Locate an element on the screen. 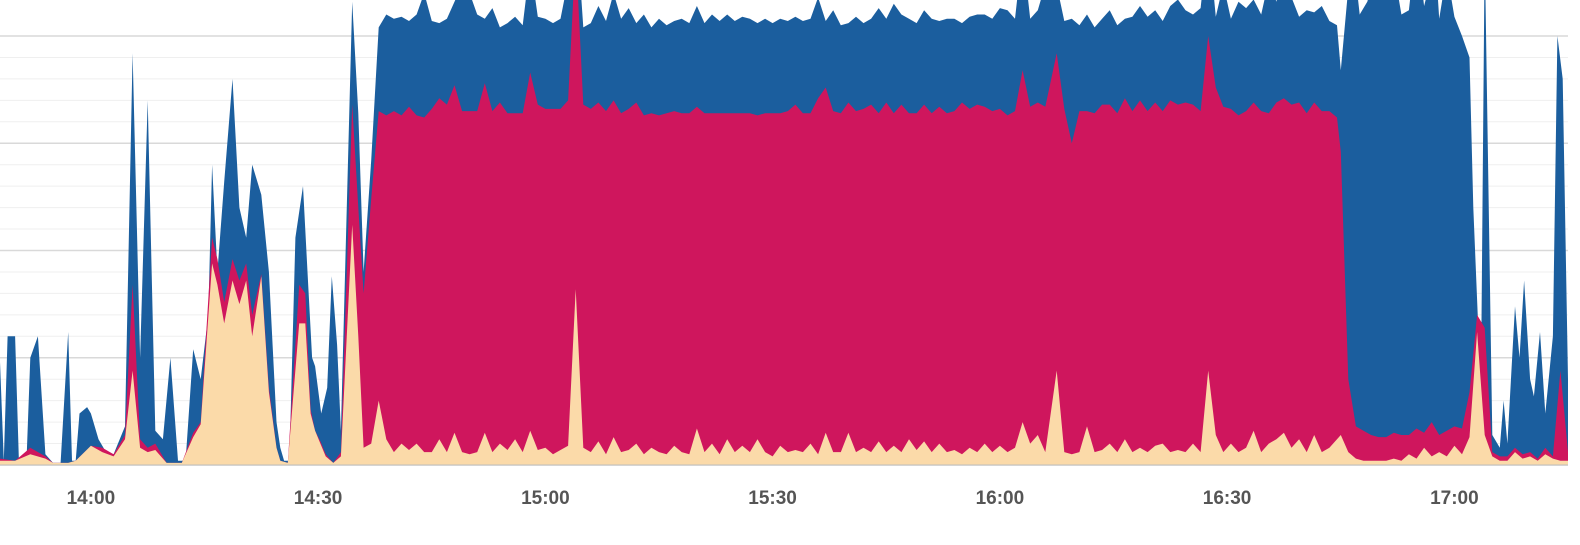 The image size is (1580, 545). x-tick-label: 15:00 is located at coordinates (545, 498).